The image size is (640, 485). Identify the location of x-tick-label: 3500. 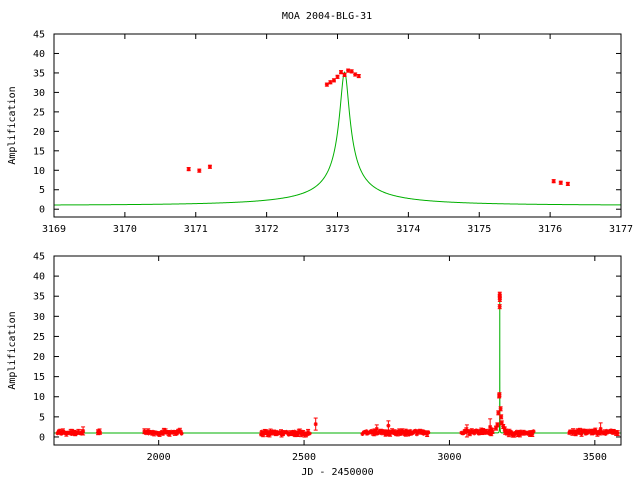
(595, 457).